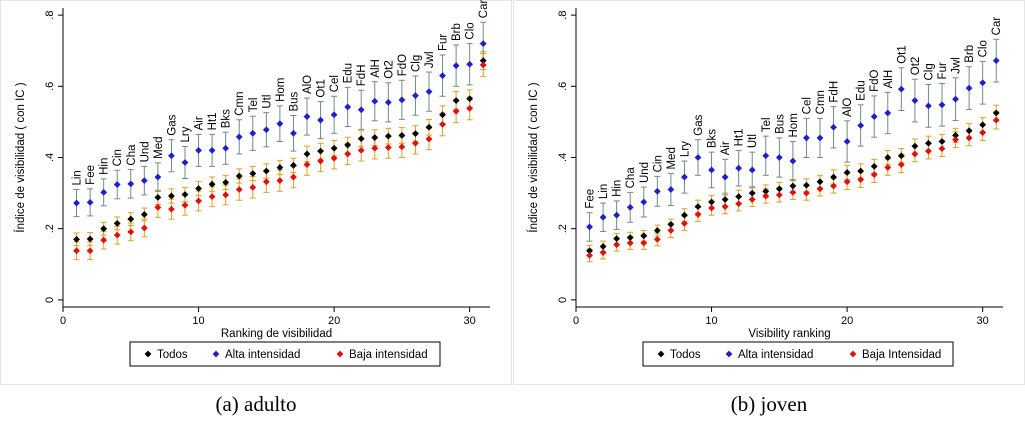  Describe the element at coordinates (563, 15) in the screenshot. I see `y-tick-label: .8` at that location.